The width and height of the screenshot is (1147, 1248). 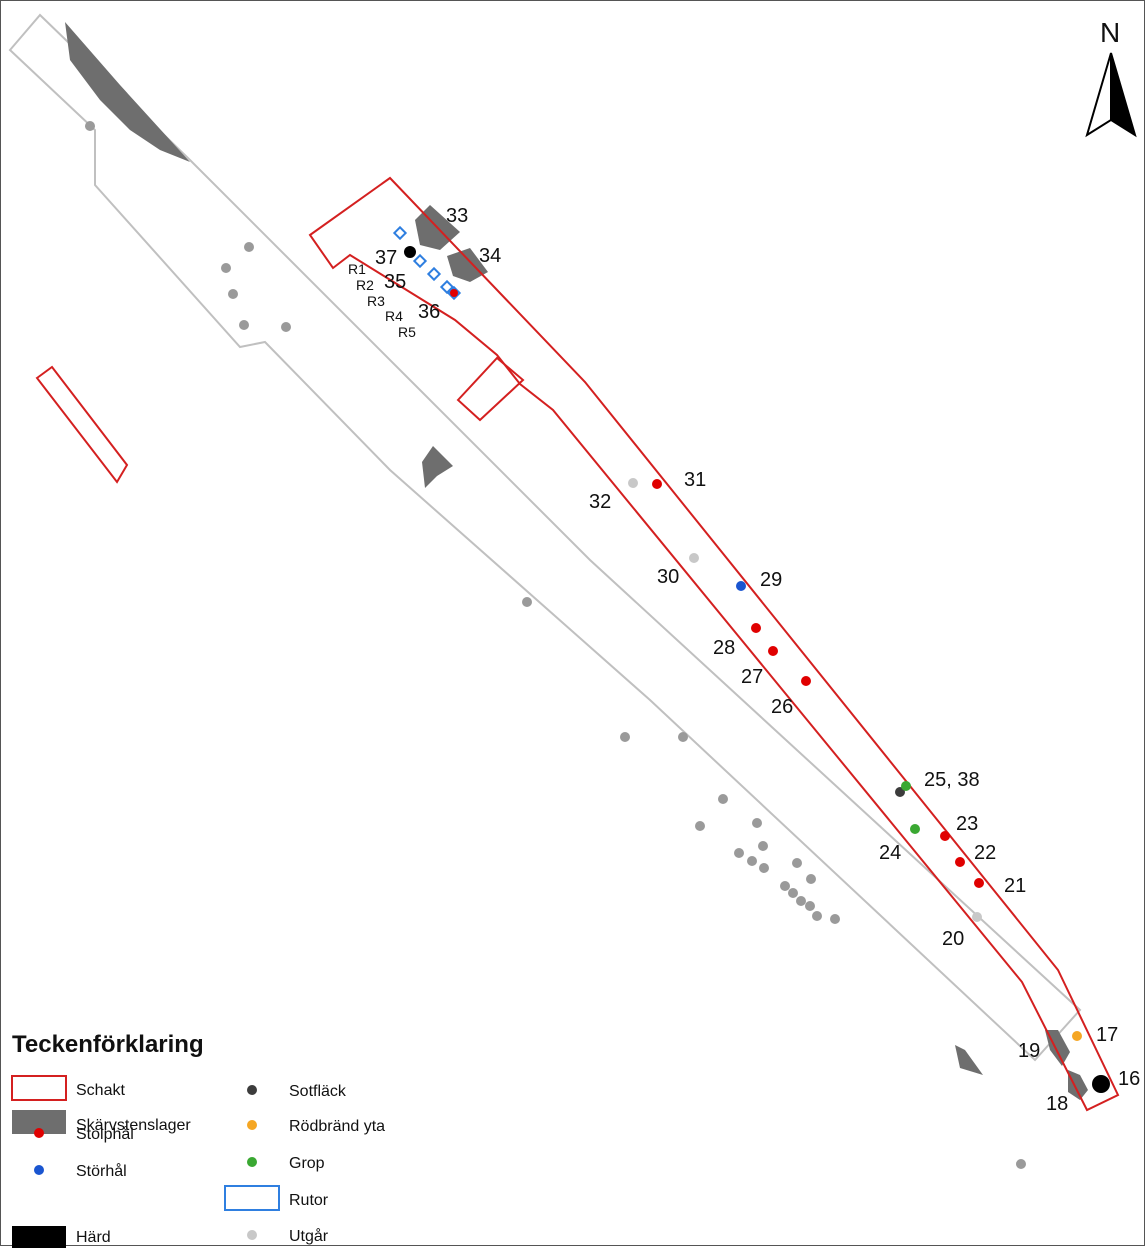 What do you see at coordinates (39, 1088) in the screenshot?
I see `legend-schakt-symbol` at bounding box center [39, 1088].